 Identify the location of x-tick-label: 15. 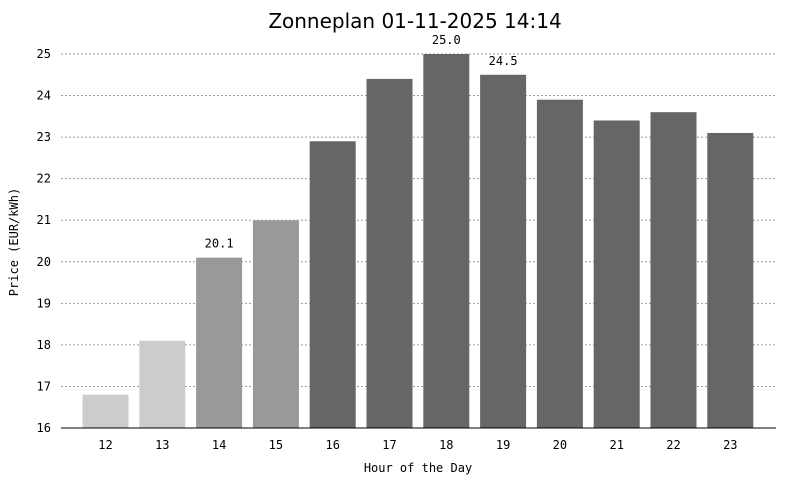
(276, 445).